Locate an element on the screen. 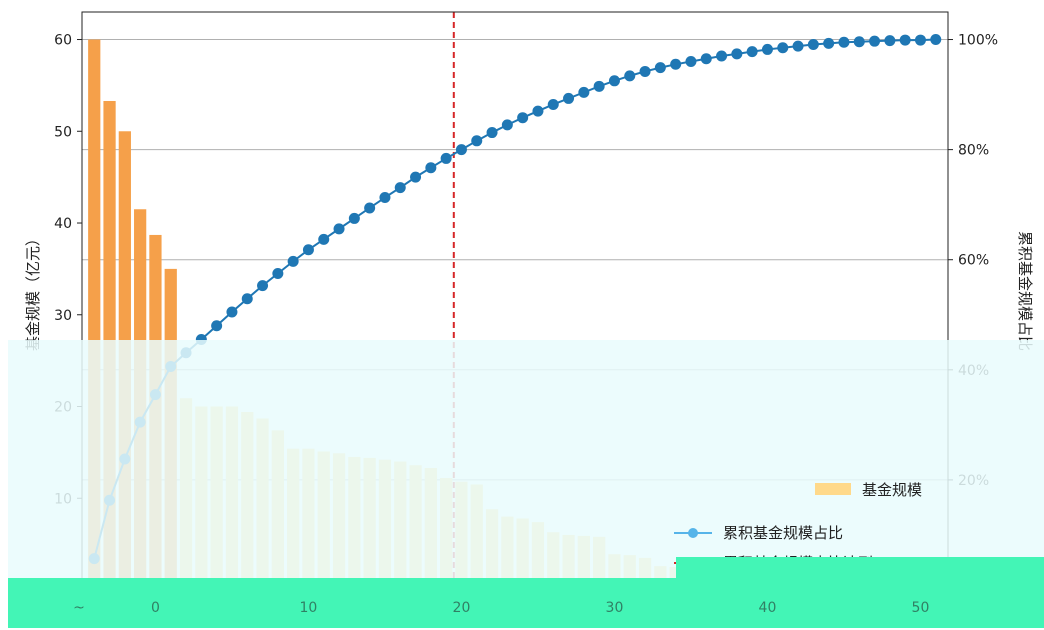 The image size is (1044, 630). legend-line-marker is located at coordinates (693, 533).